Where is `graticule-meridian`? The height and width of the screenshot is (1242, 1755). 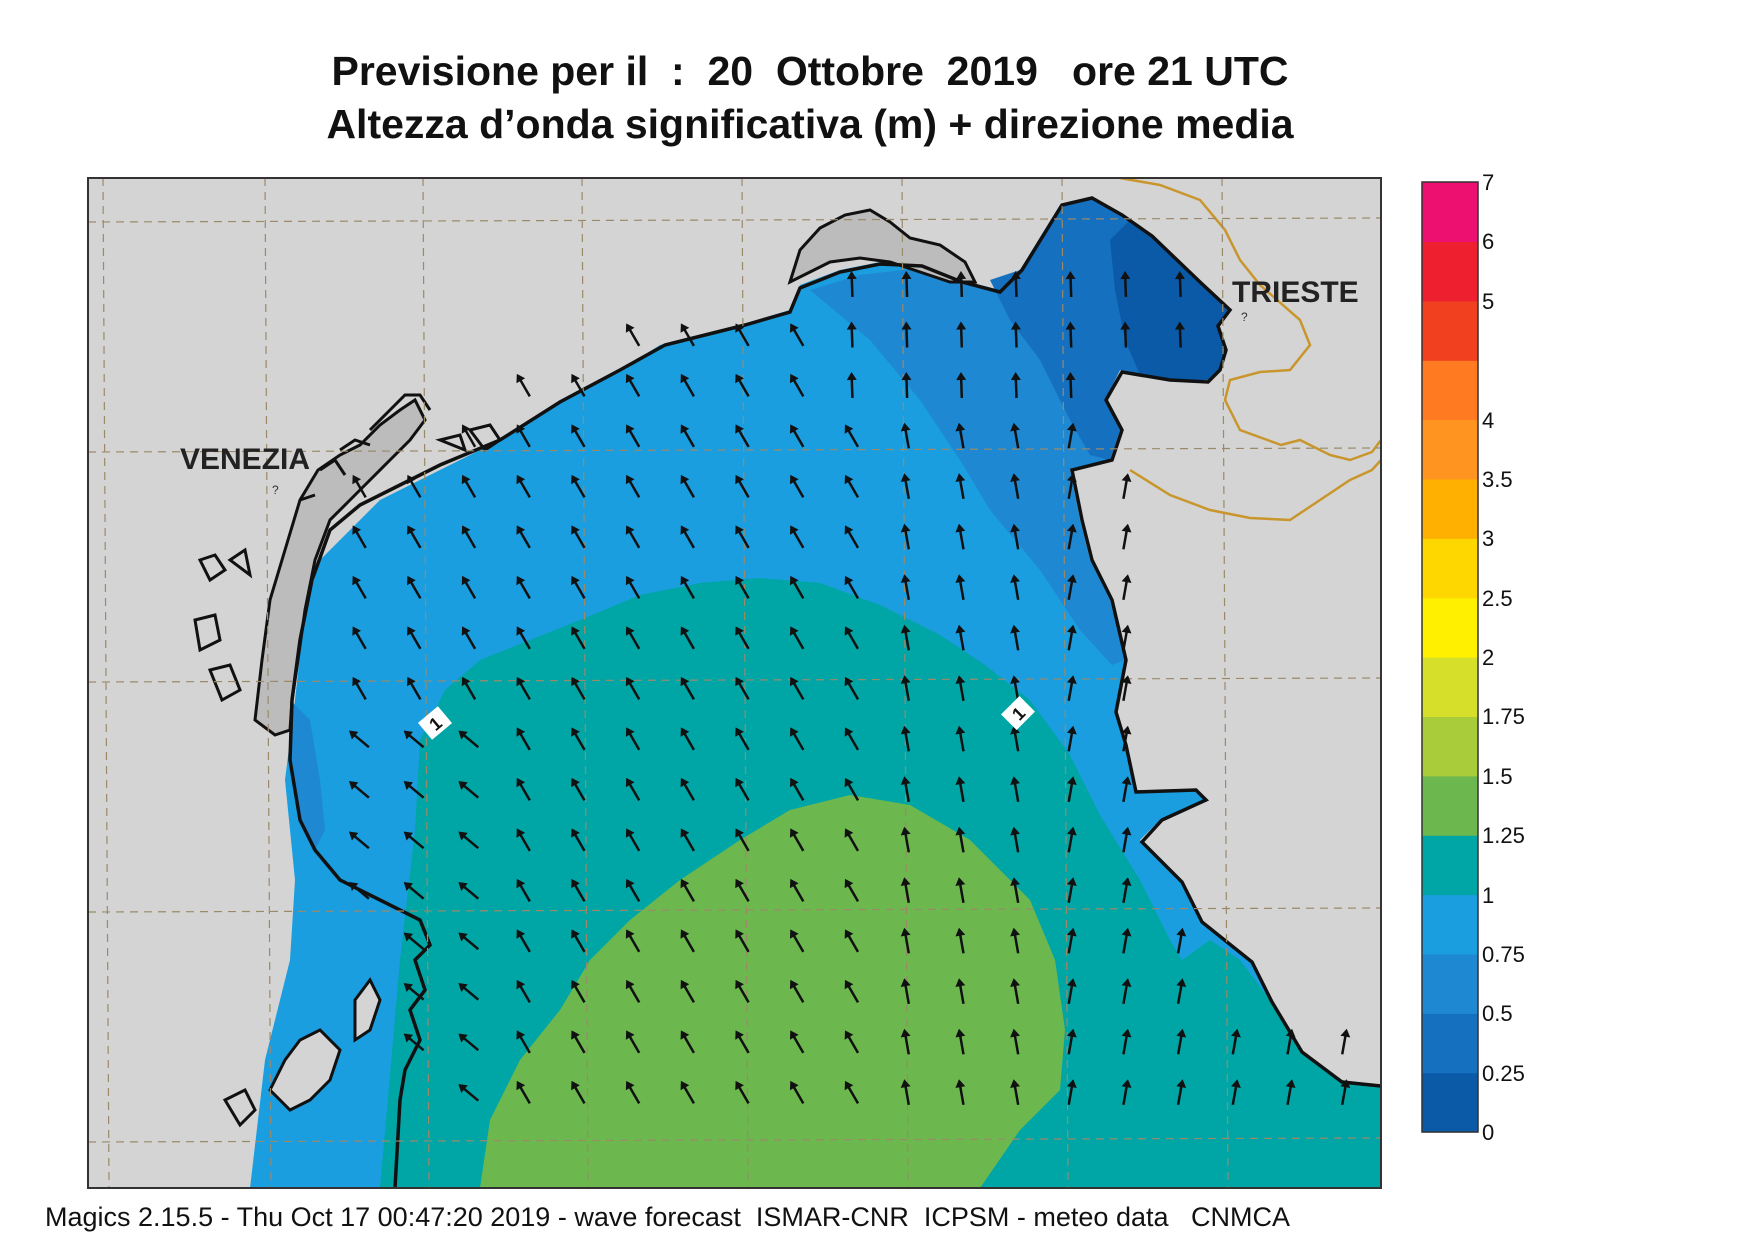
graticule-meridian is located at coordinates (1225, 683).